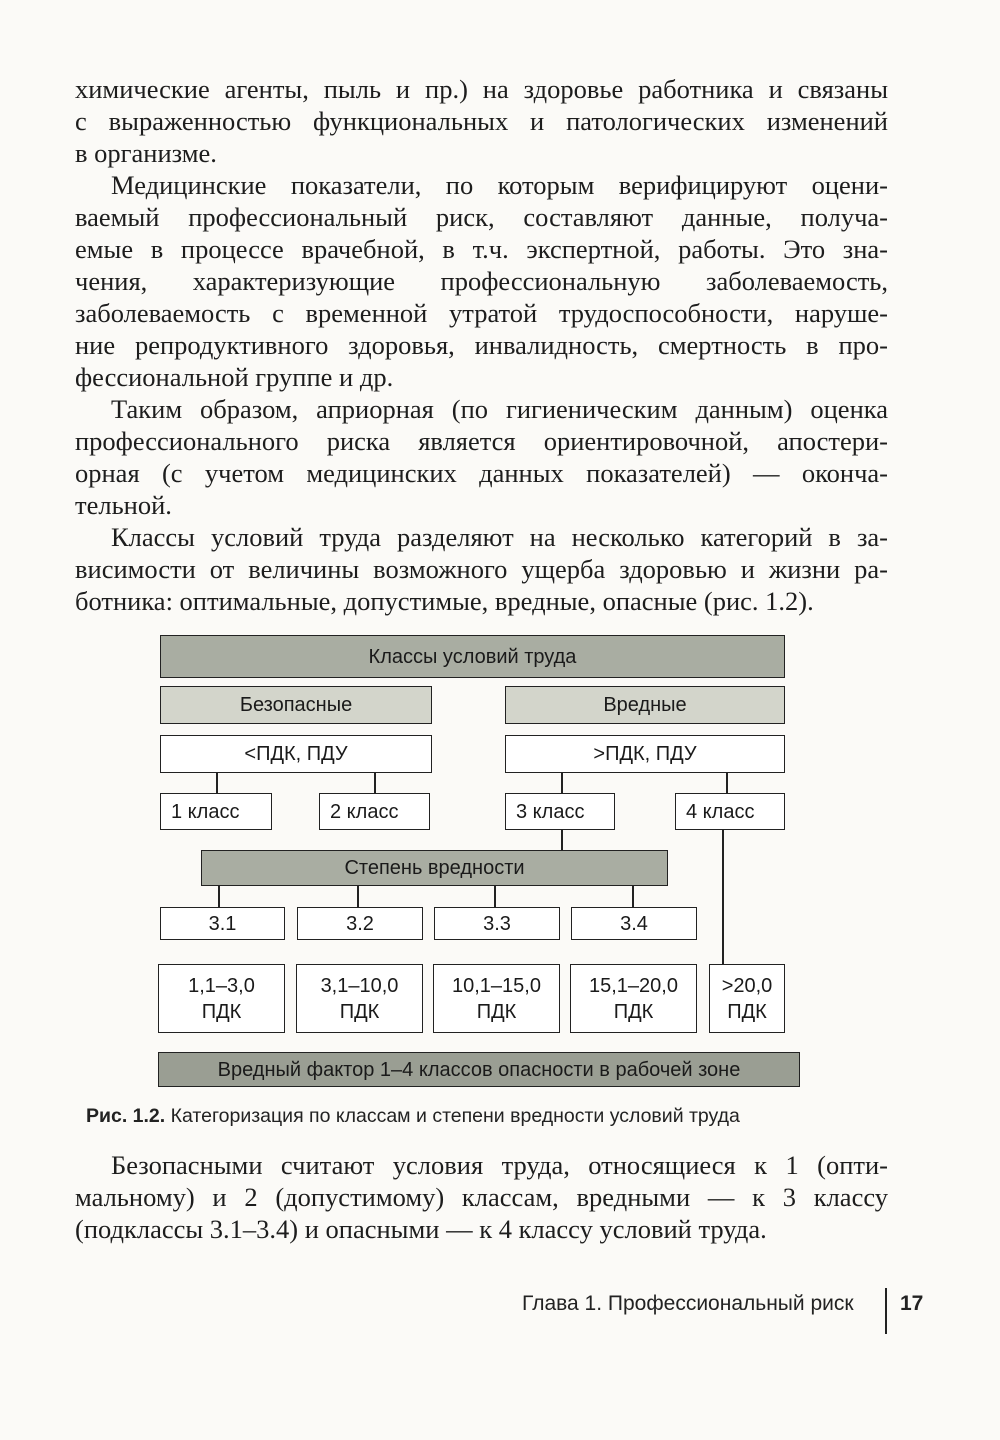  I want to click on range-box-1: 1,1–3,0 ПДК, so click(221, 998).